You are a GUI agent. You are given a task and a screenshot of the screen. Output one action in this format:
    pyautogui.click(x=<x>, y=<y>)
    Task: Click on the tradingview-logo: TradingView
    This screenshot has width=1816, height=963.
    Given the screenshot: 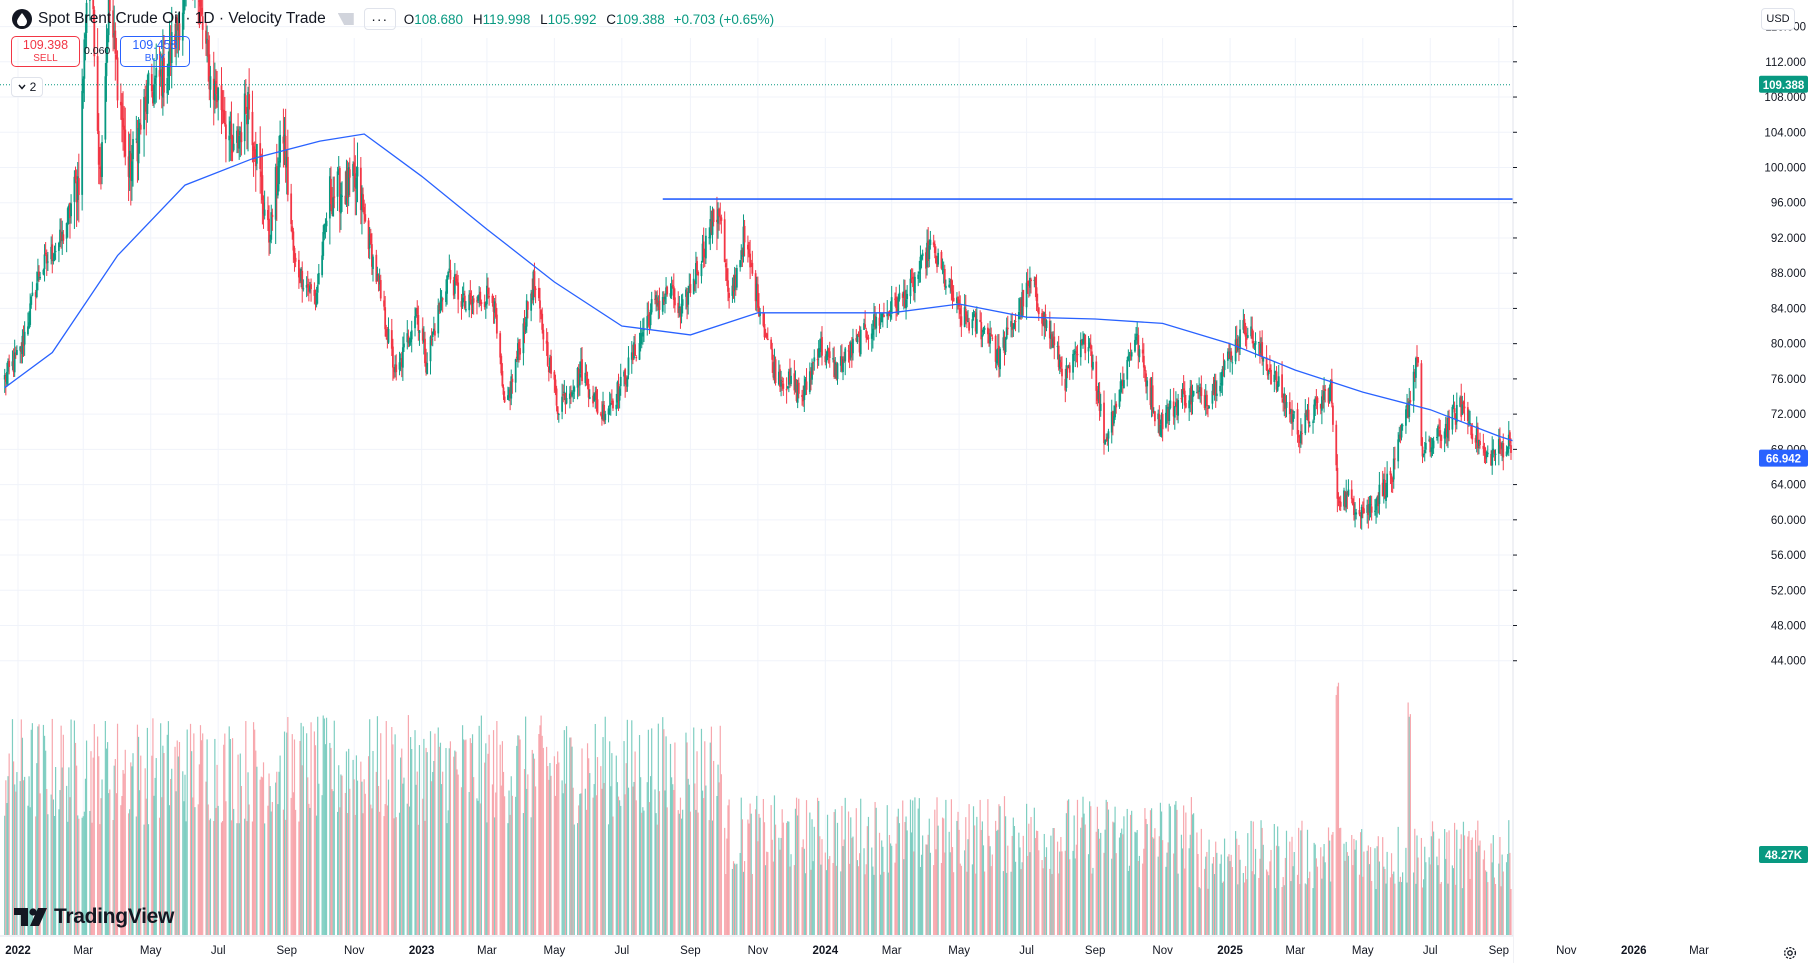 What is the action you would take?
    pyautogui.click(x=94, y=917)
    